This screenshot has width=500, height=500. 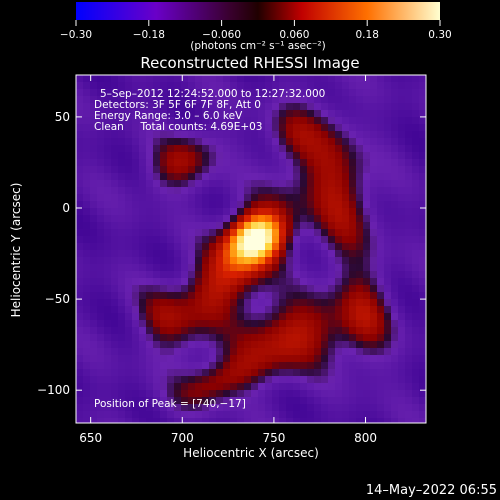 I want to click on annotation-time: 5–Sep–2012 12:24:52.000 to 12:27:32.000, so click(x=212, y=94).